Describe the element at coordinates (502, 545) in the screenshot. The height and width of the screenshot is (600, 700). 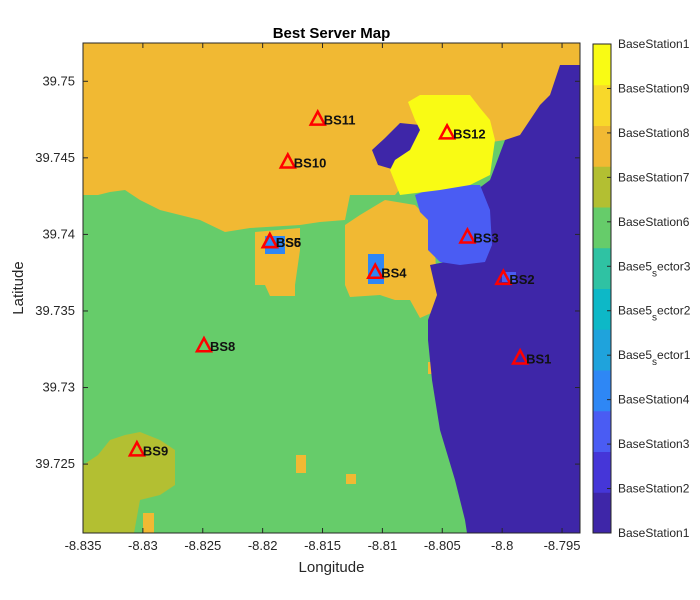
I see `x-tick-label: -8.8` at that location.